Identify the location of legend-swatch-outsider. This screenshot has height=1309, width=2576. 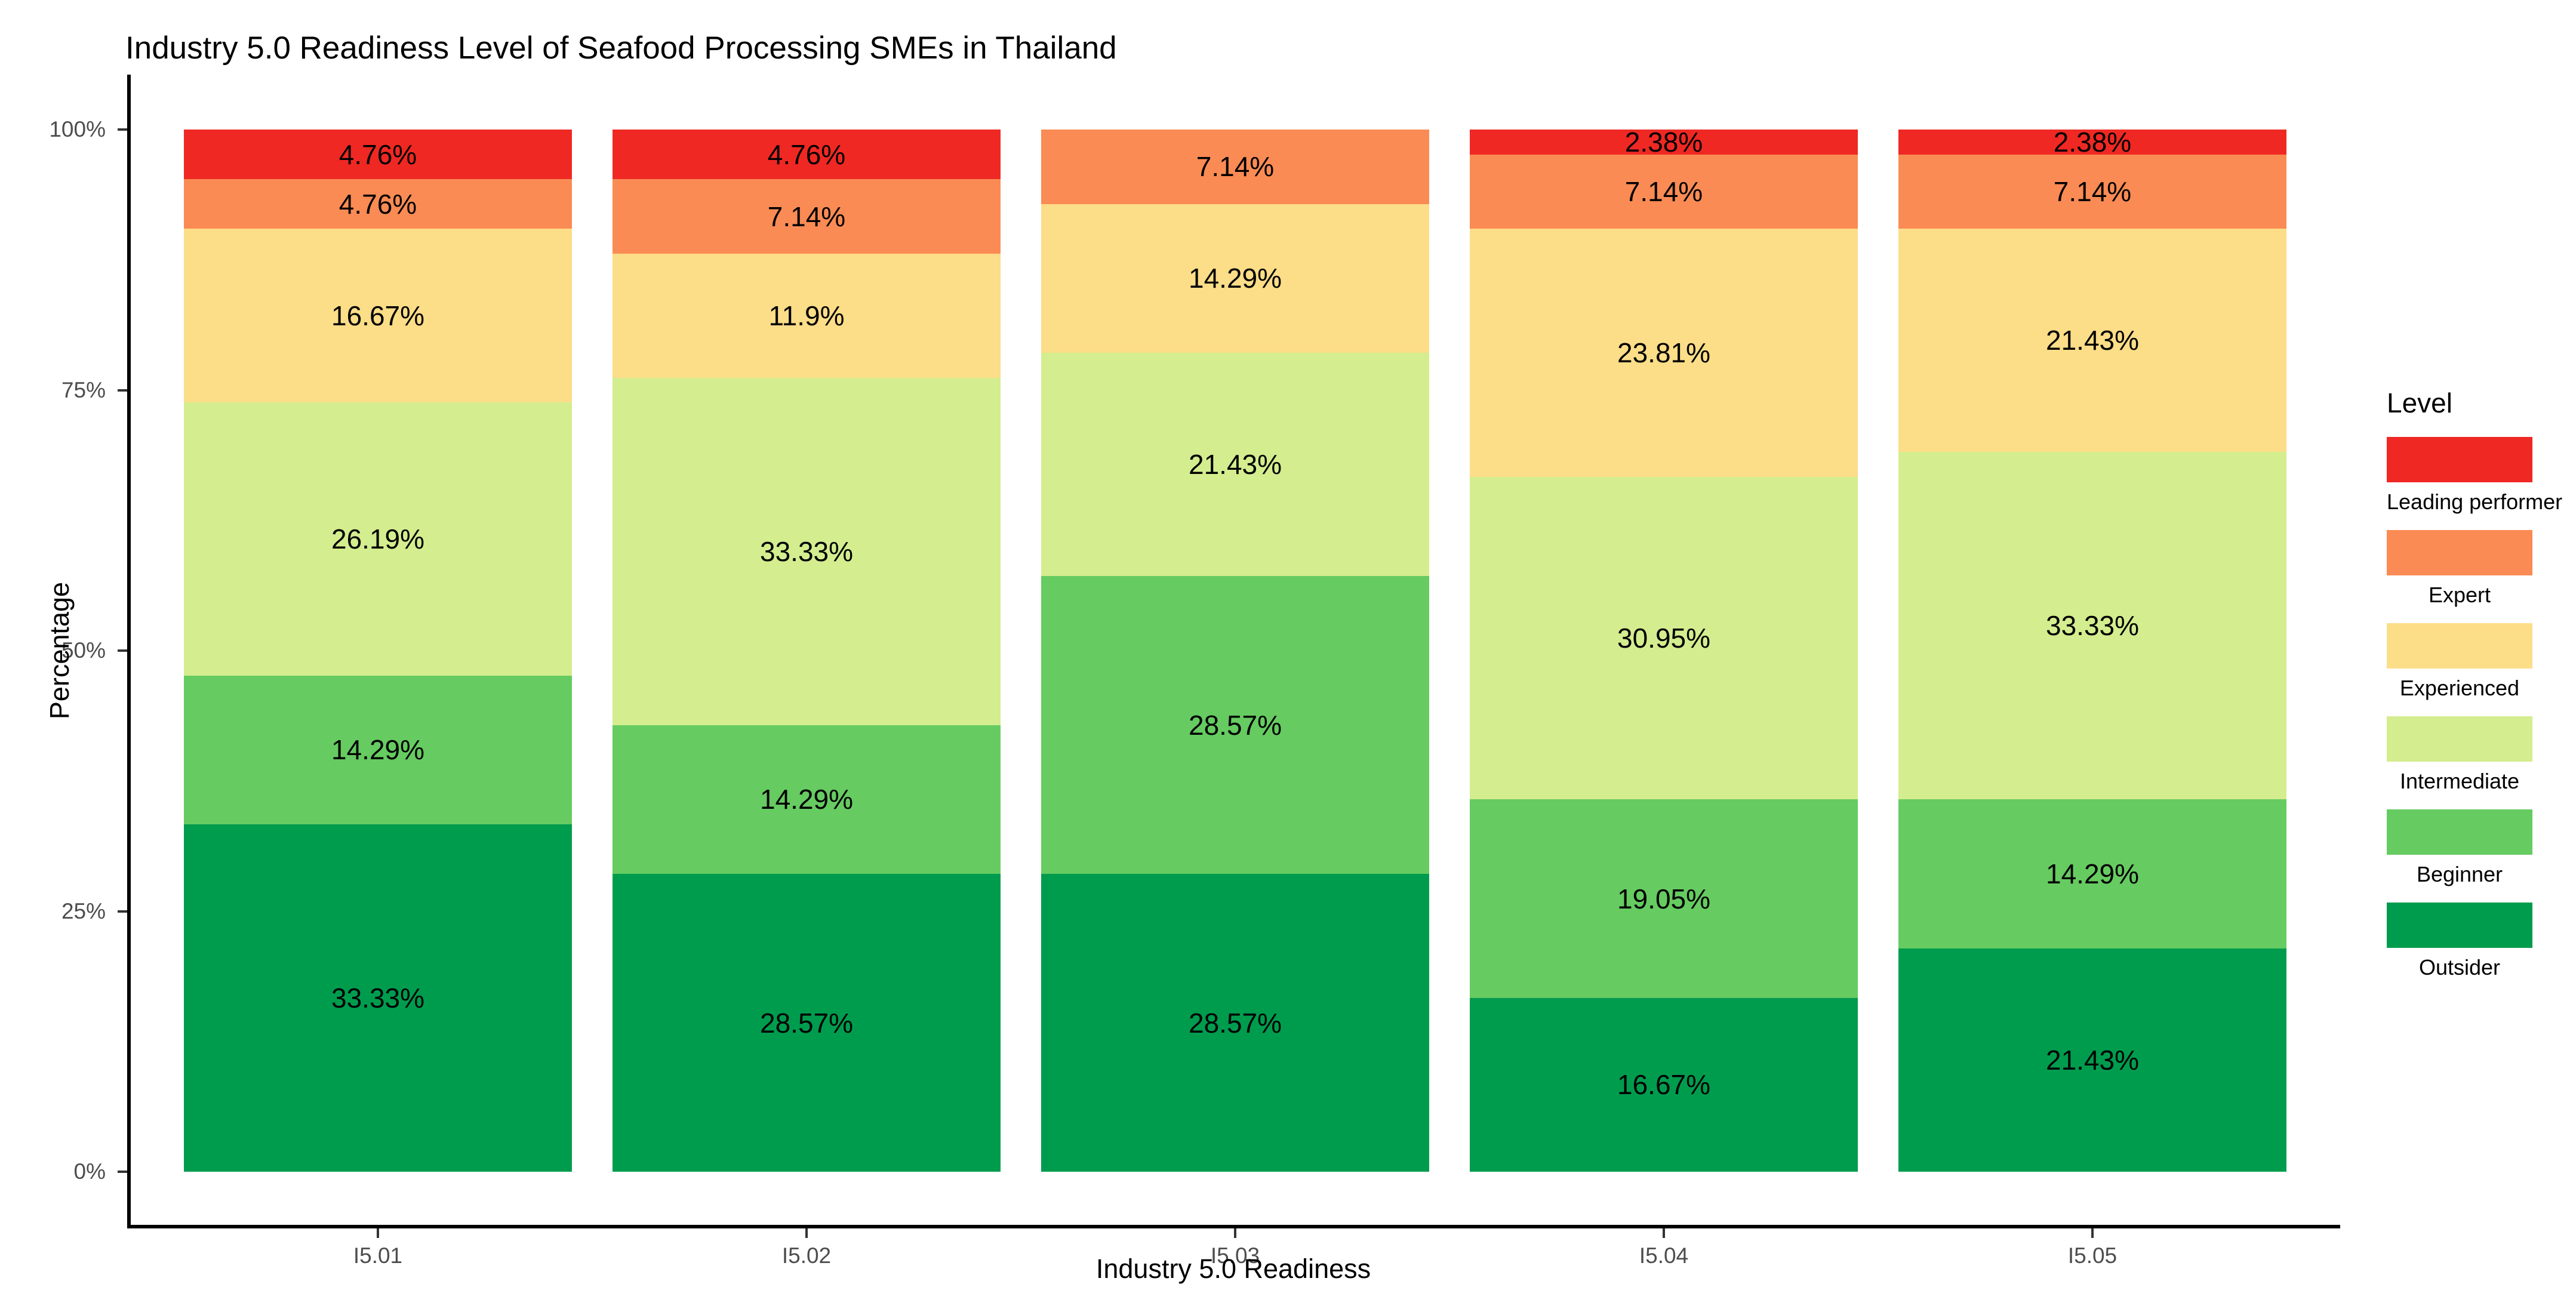
(2459, 925).